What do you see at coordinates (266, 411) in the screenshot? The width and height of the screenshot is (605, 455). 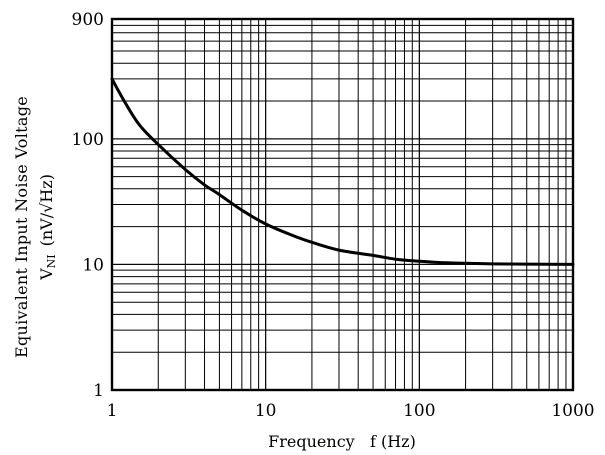 I see `x-tick-label: 10` at bounding box center [266, 411].